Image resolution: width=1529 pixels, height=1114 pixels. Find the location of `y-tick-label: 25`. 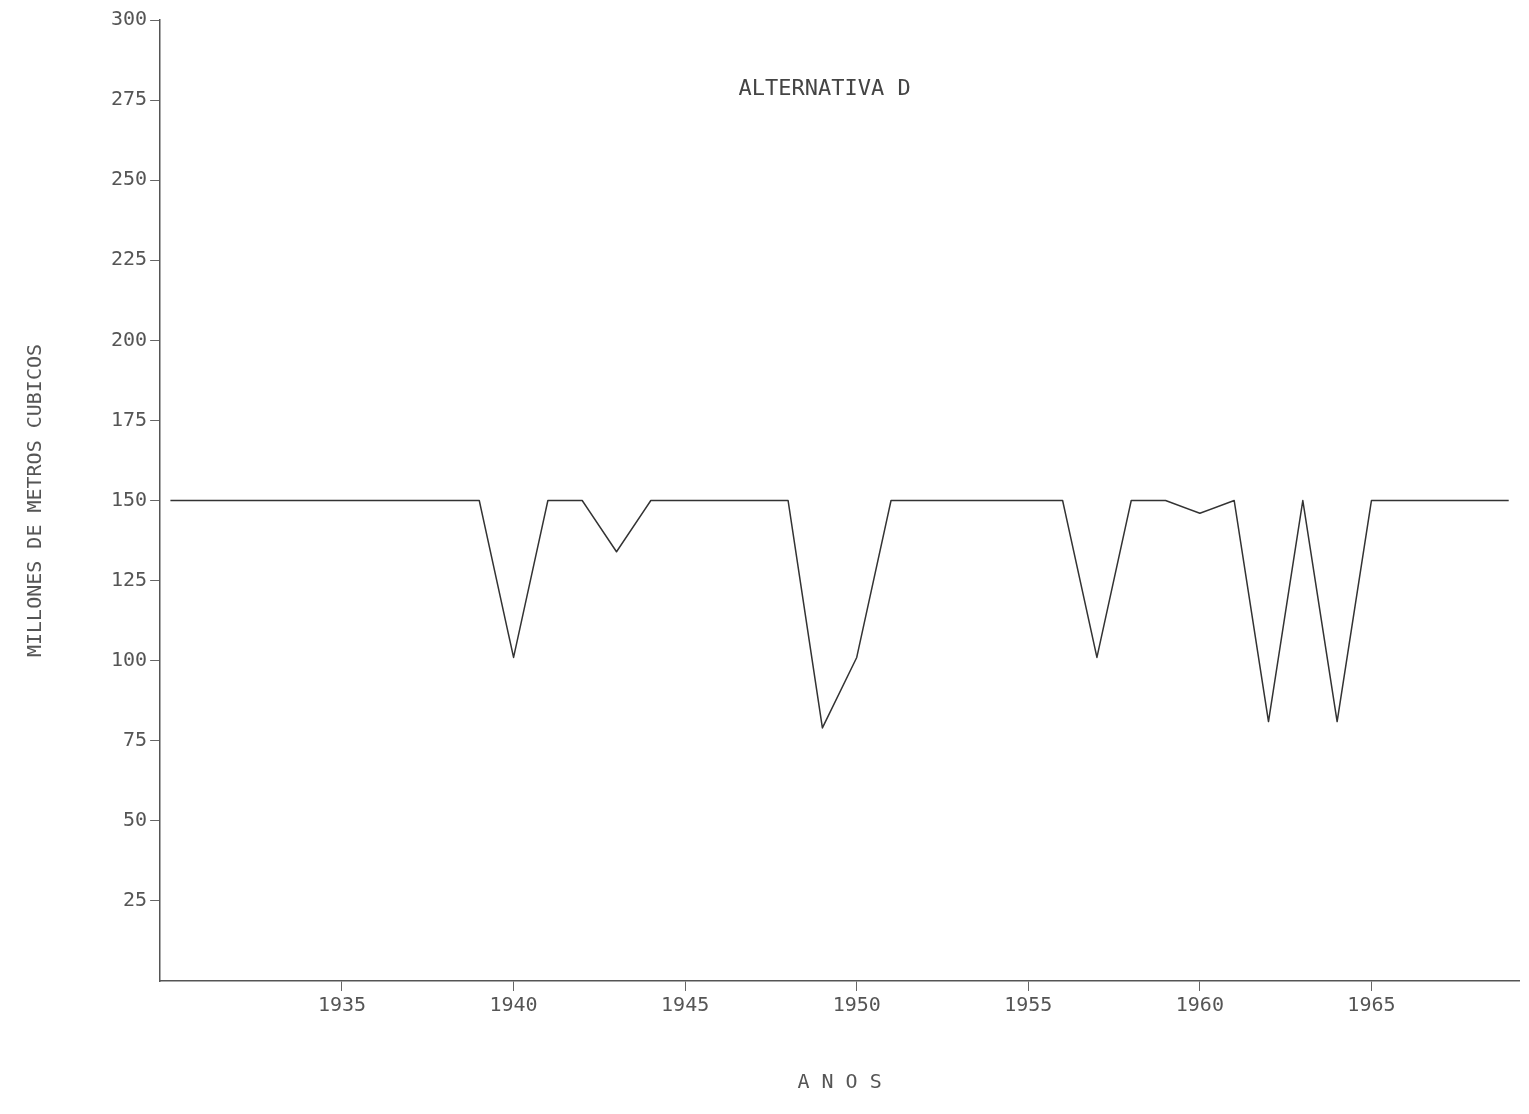

y-tick-label: 25 is located at coordinates (135, 899).